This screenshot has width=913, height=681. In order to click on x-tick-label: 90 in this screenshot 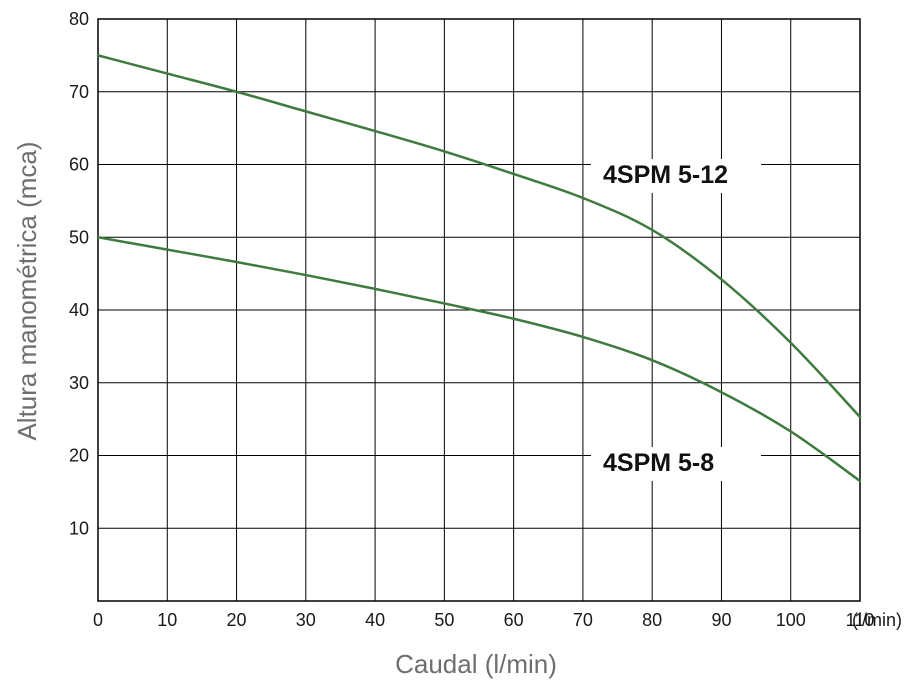, I will do `click(721, 620)`.